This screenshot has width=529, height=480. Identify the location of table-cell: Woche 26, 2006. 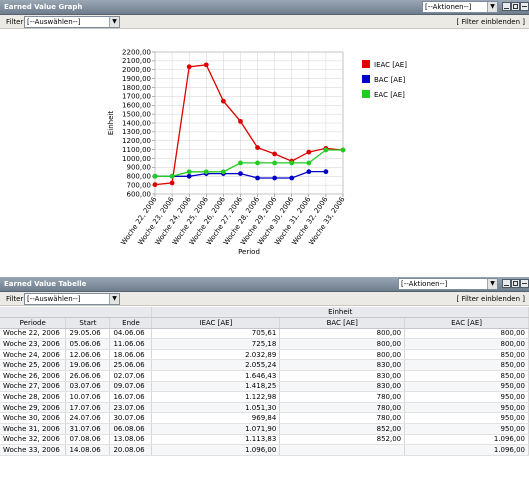
(33, 376).